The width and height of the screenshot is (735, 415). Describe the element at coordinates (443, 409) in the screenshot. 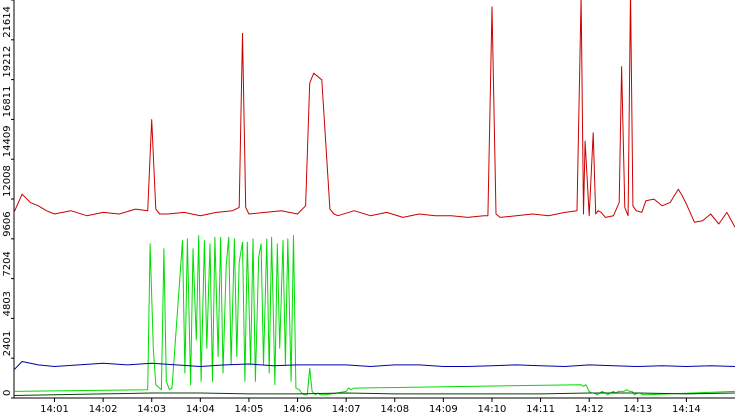

I see `x-tick-label: 14:09` at that location.